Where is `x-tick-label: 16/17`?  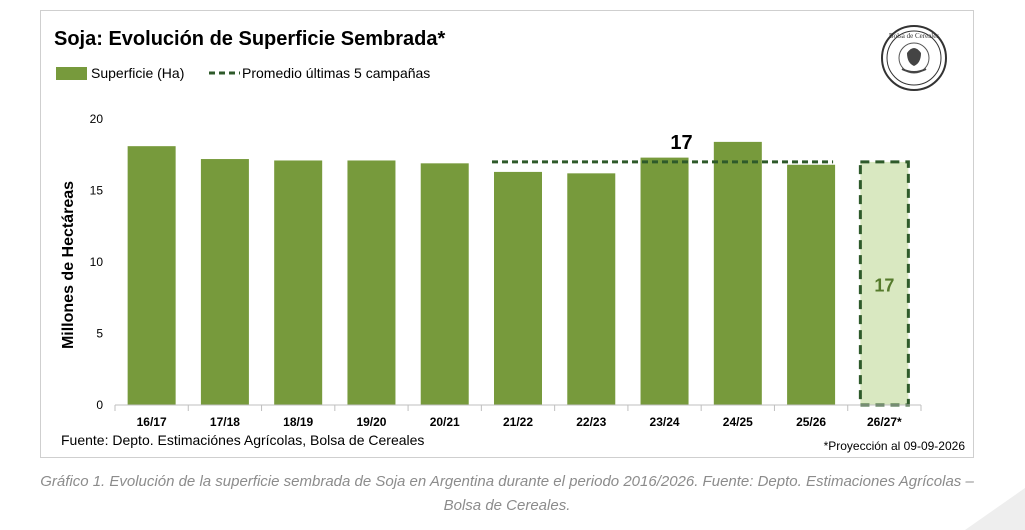
x-tick-label: 16/17 is located at coordinates (152, 422).